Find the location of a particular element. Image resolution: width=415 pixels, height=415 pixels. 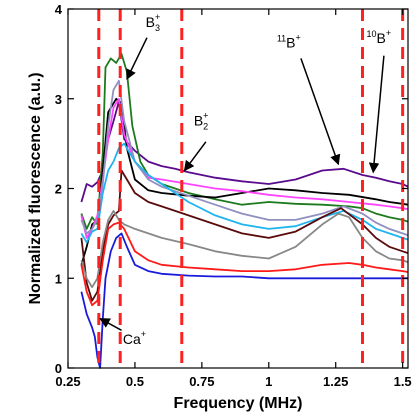

x-tick-label: 1.25 is located at coordinates (335, 381).